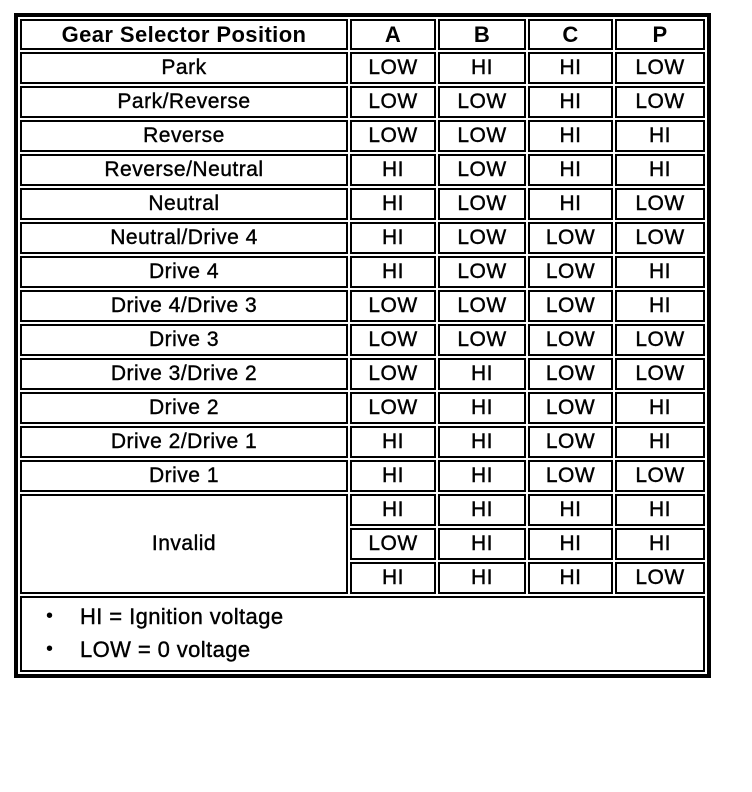  I want to click on table-row-invalid-2: LOW HI HI HI, so click(362, 544).